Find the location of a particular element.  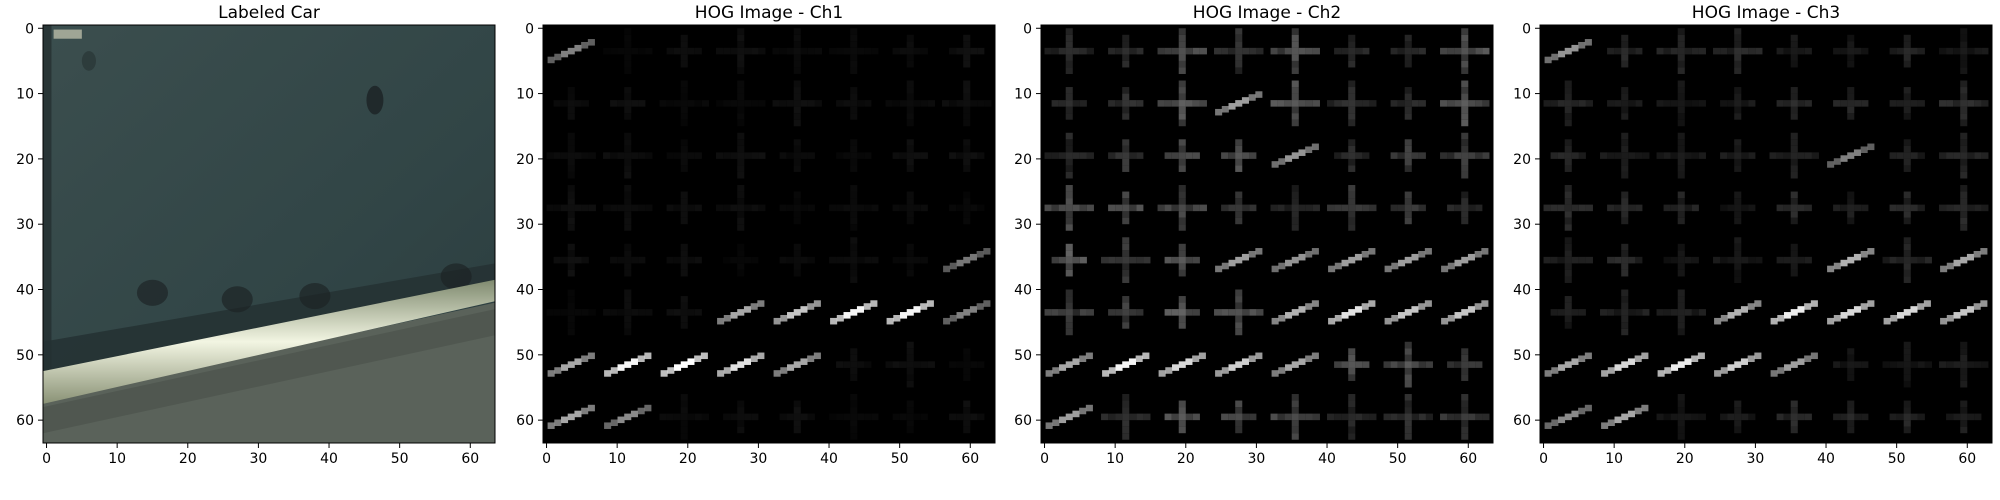

panel-title: HOG Image - Ch3 is located at coordinates (1766, 13).